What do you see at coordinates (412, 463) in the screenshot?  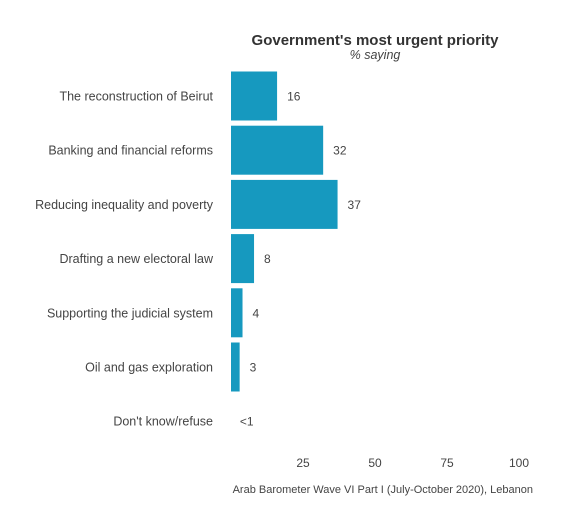 I see `x-axis-ticks: 25 50 75 100` at bounding box center [412, 463].